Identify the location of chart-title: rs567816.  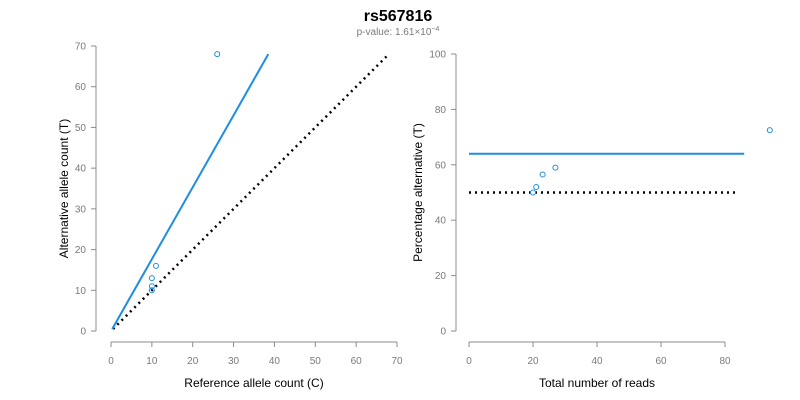
(398, 16).